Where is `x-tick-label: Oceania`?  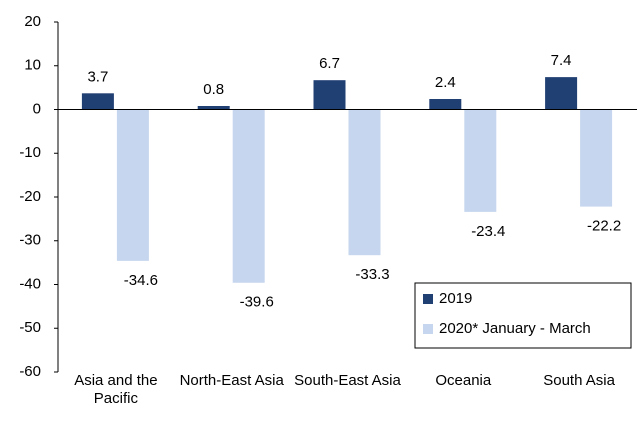 x-tick-label: Oceania is located at coordinates (463, 380).